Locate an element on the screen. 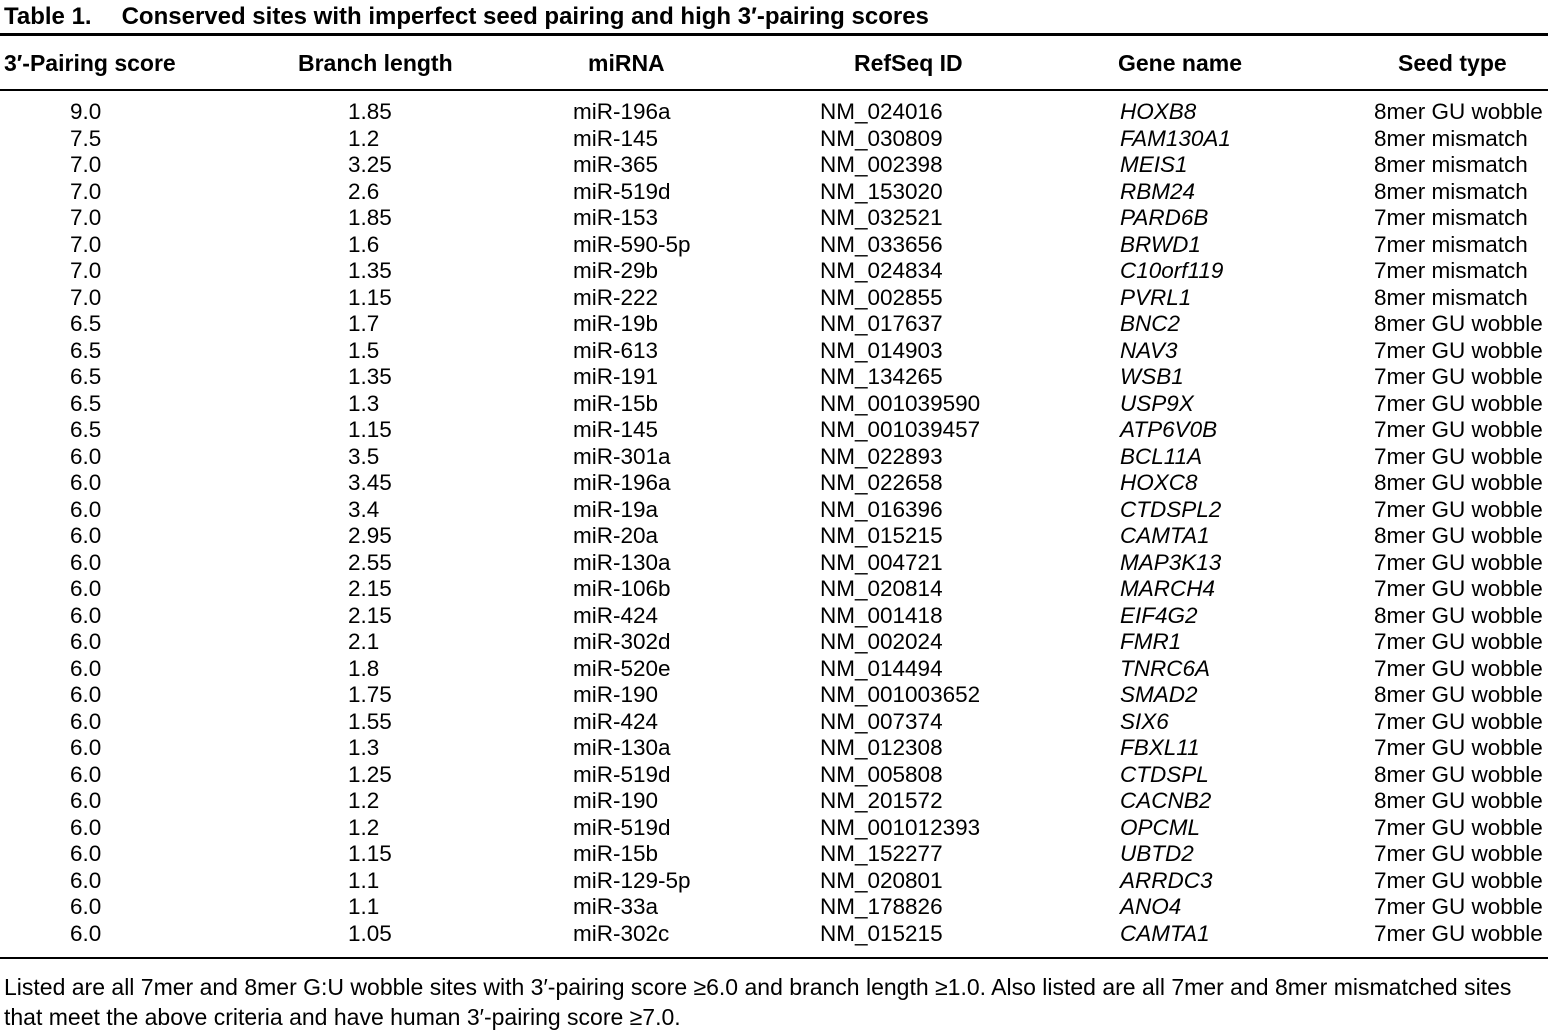 The height and width of the screenshot is (1031, 1548). table-cell: miR-613 is located at coordinates (616, 350).